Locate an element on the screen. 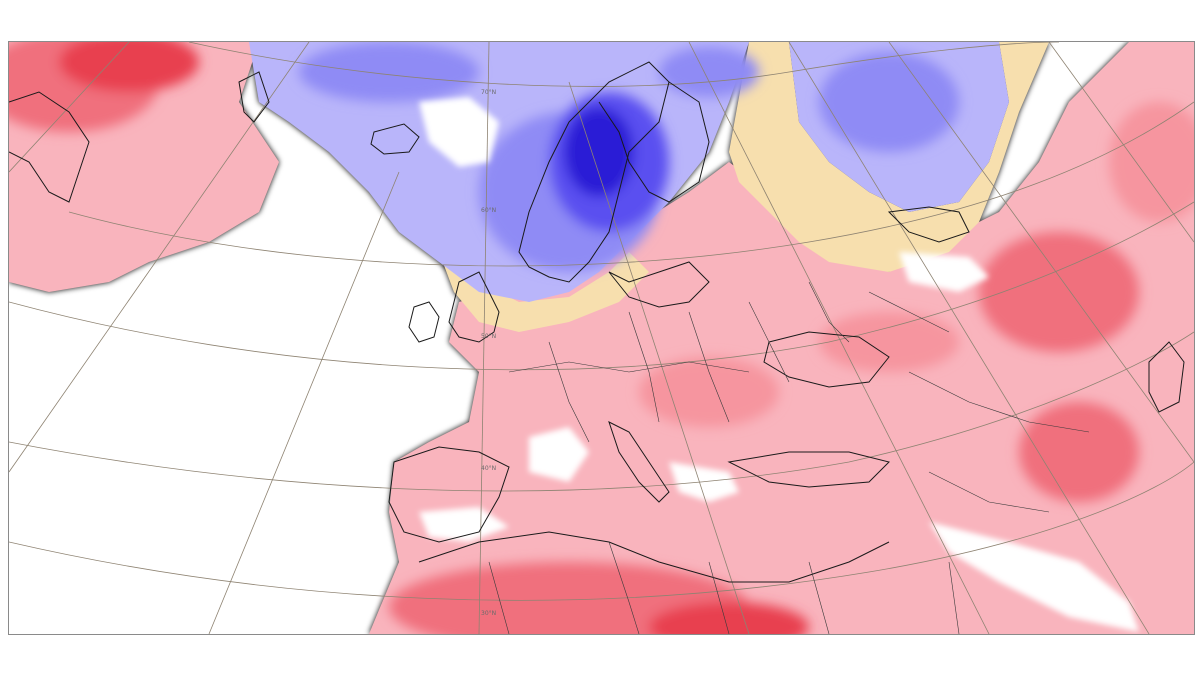  lat-label-30: 30°N is located at coordinates (488, 613).